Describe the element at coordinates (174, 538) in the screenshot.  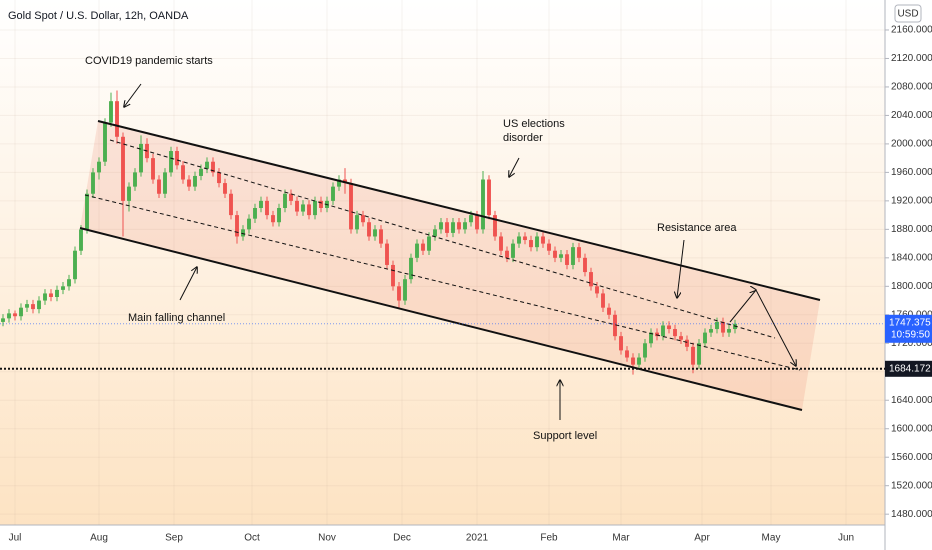
I see `x-tick-label: Sep` at that location.